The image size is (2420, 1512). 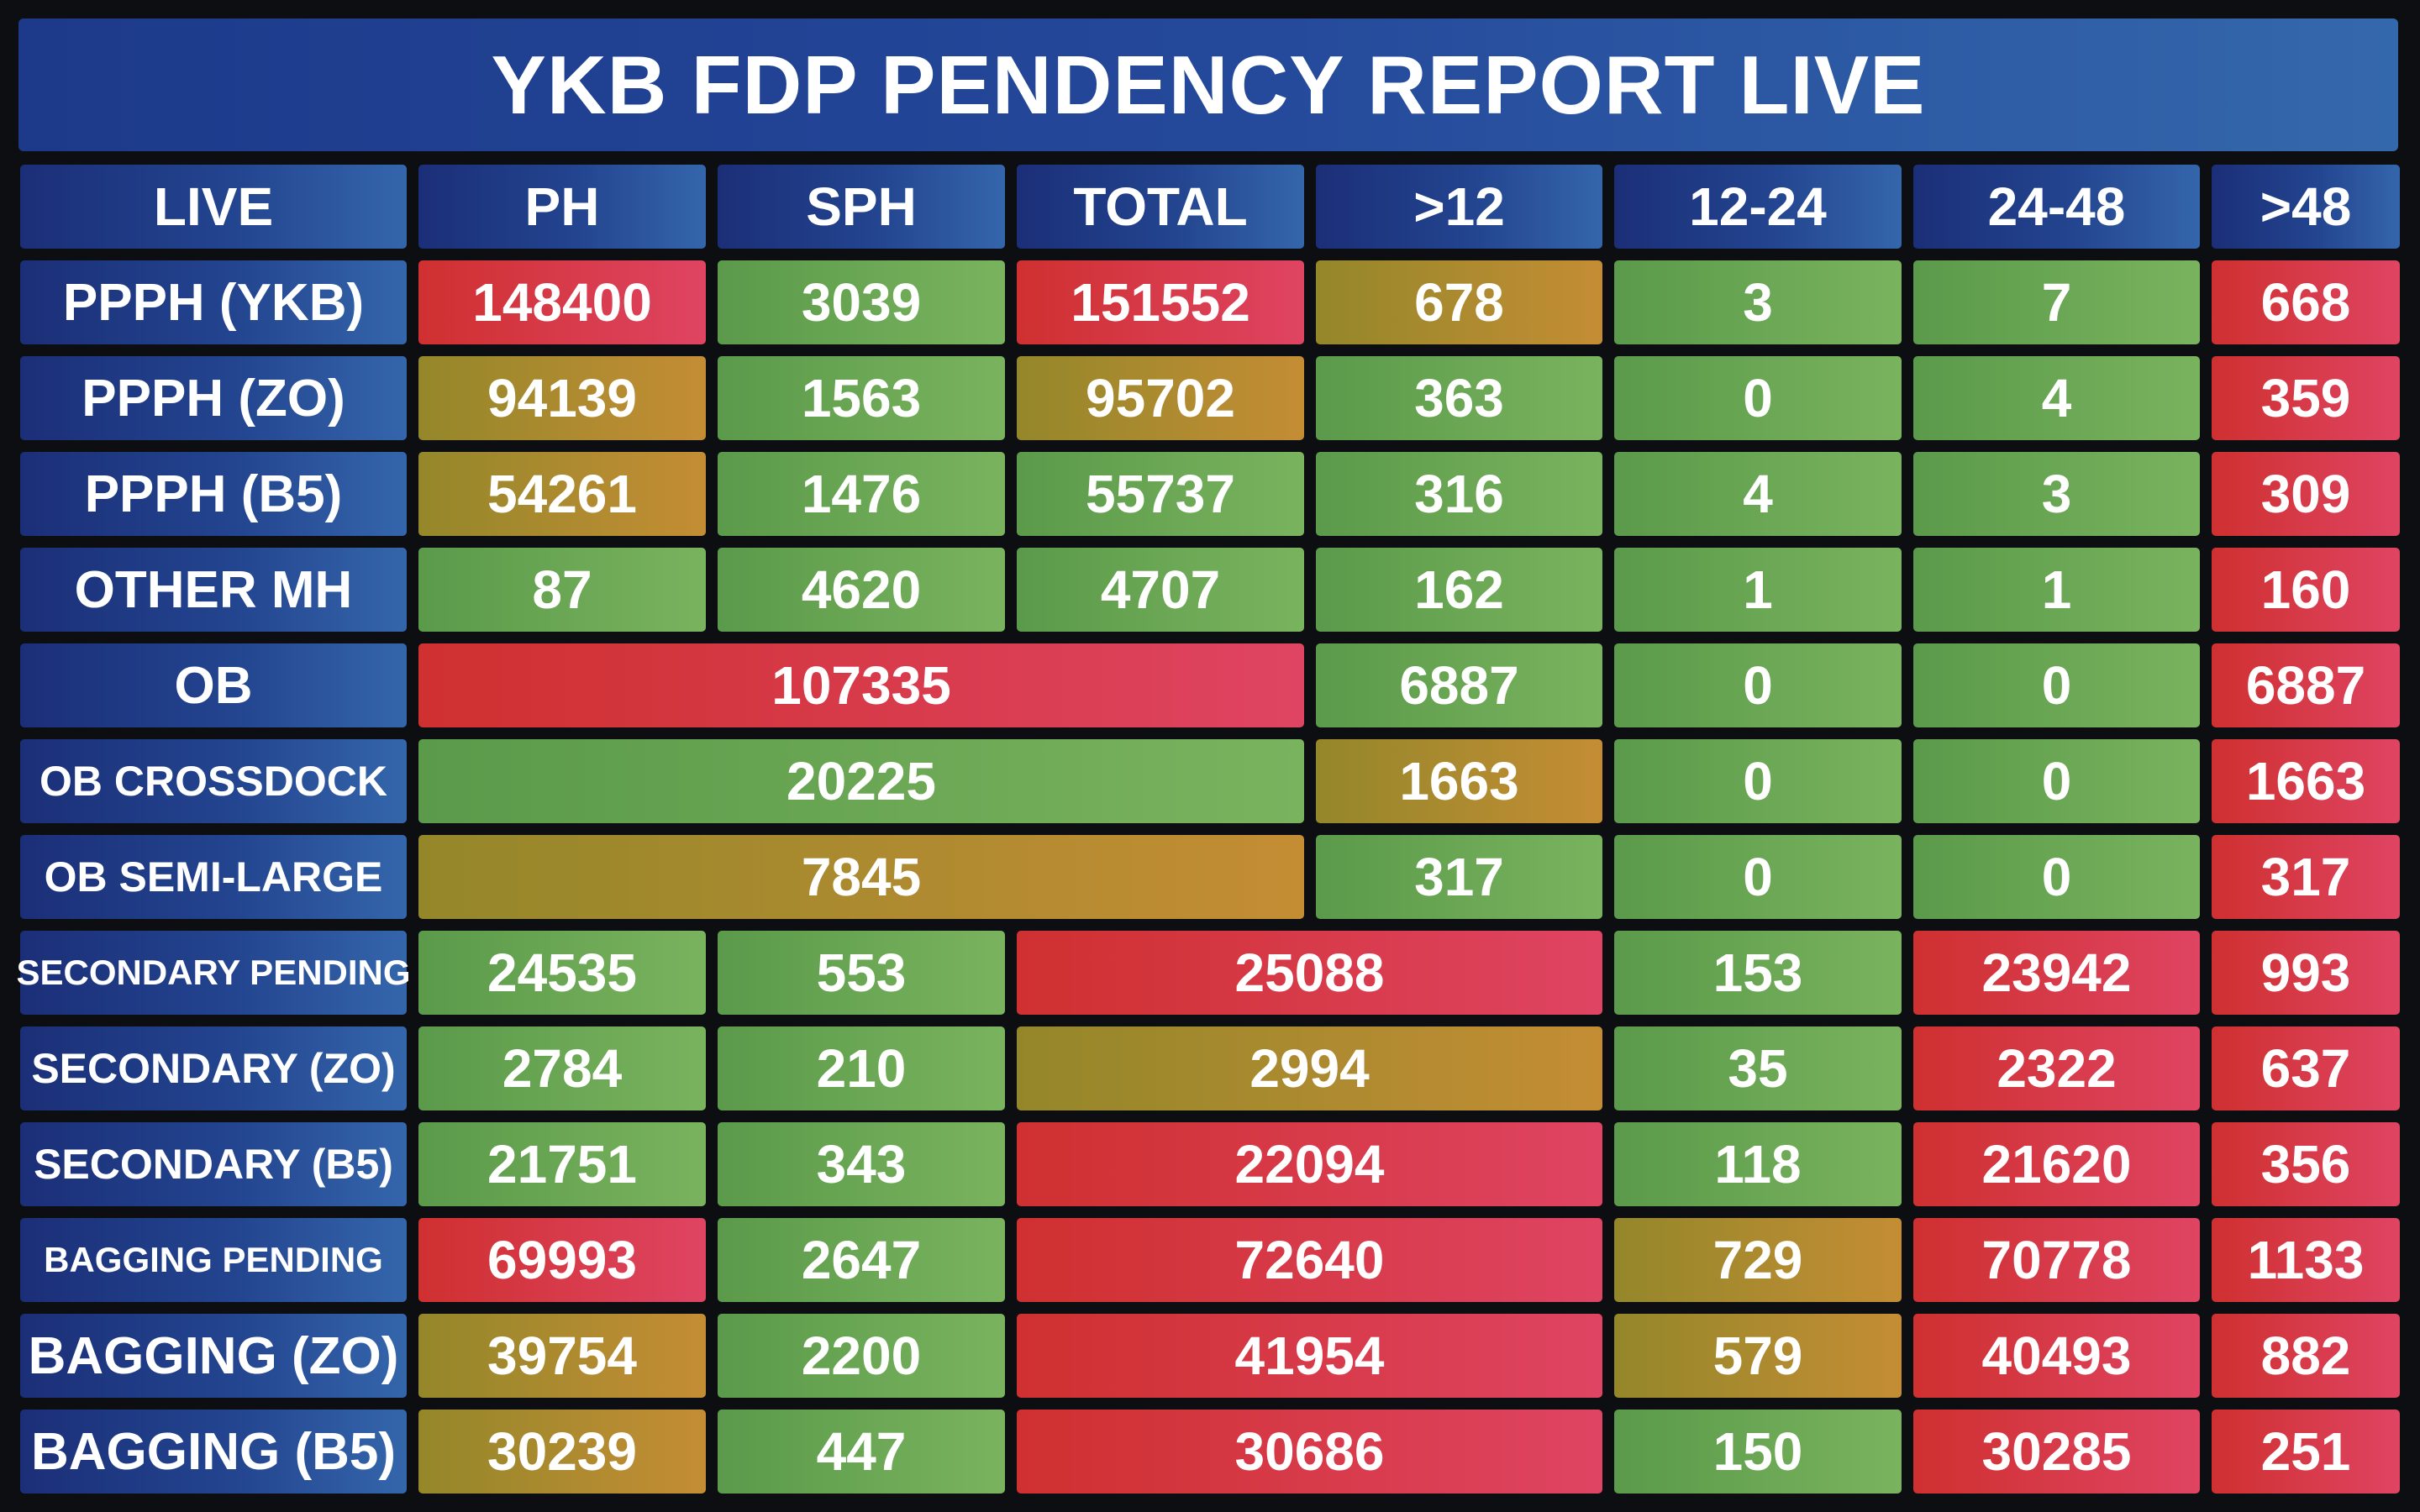 What do you see at coordinates (862, 398) in the screenshot?
I see `value-cell: 1563` at bounding box center [862, 398].